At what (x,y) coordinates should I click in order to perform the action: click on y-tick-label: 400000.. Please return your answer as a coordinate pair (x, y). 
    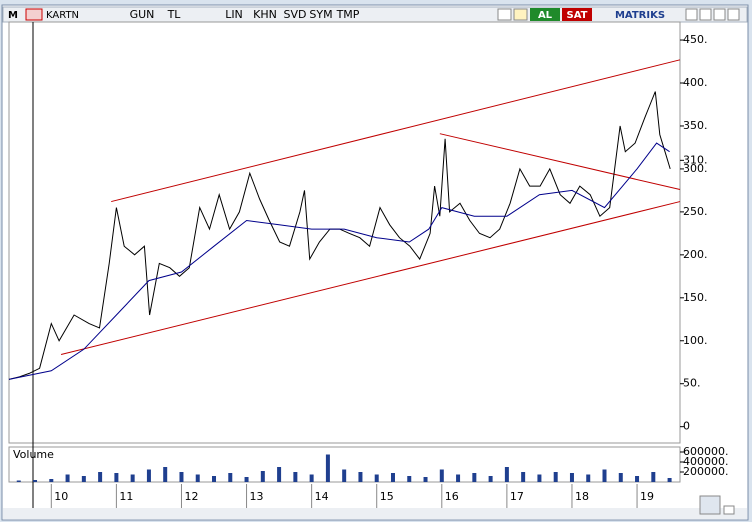
    Looking at the image, I should click on (706, 461).